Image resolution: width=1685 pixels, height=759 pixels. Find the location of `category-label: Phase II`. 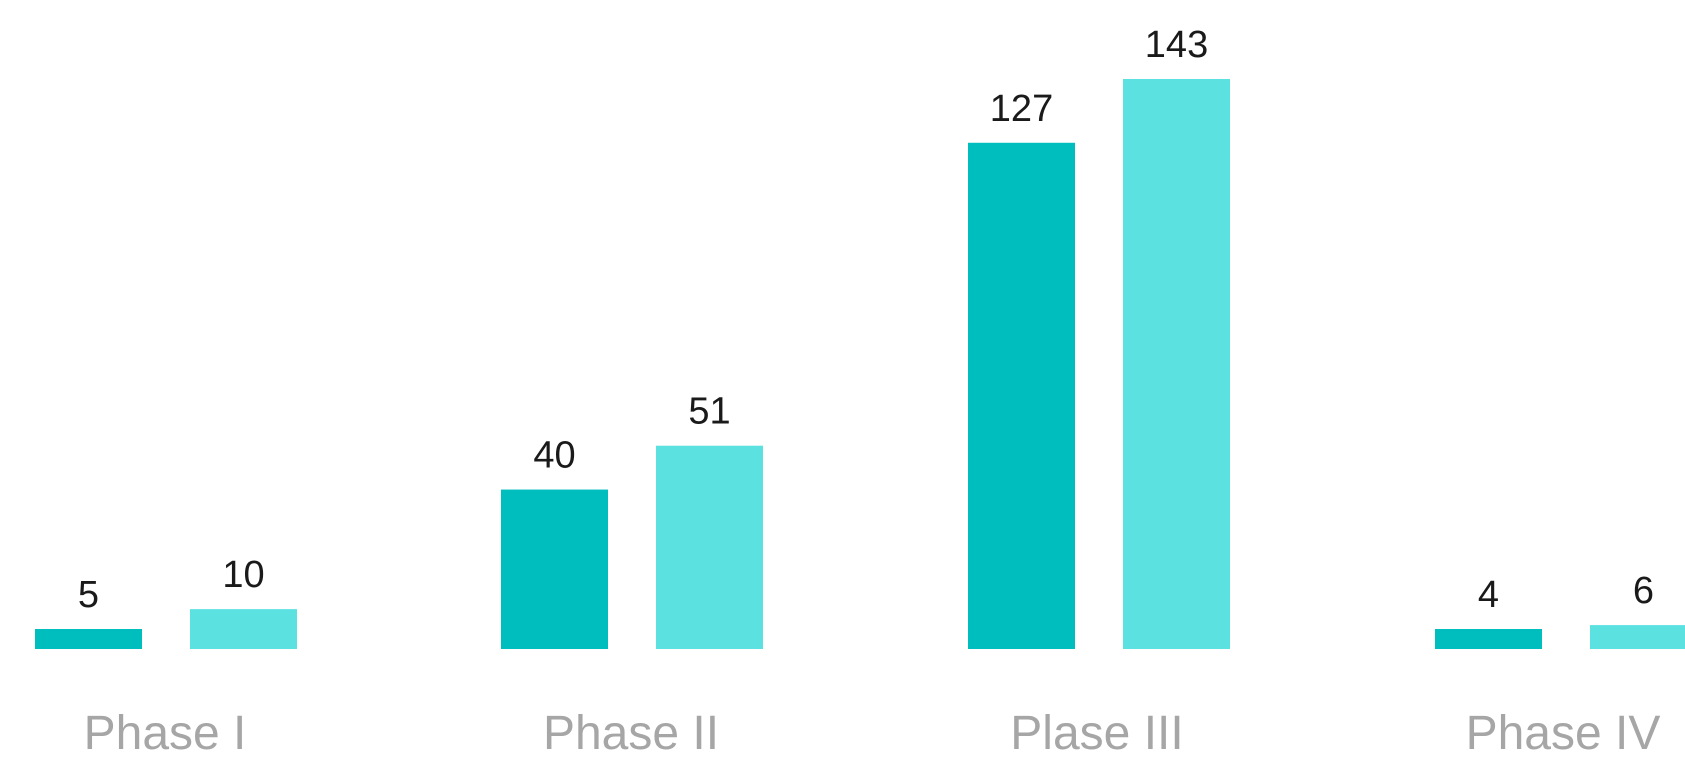

category-label: Phase II is located at coordinates (631, 733).